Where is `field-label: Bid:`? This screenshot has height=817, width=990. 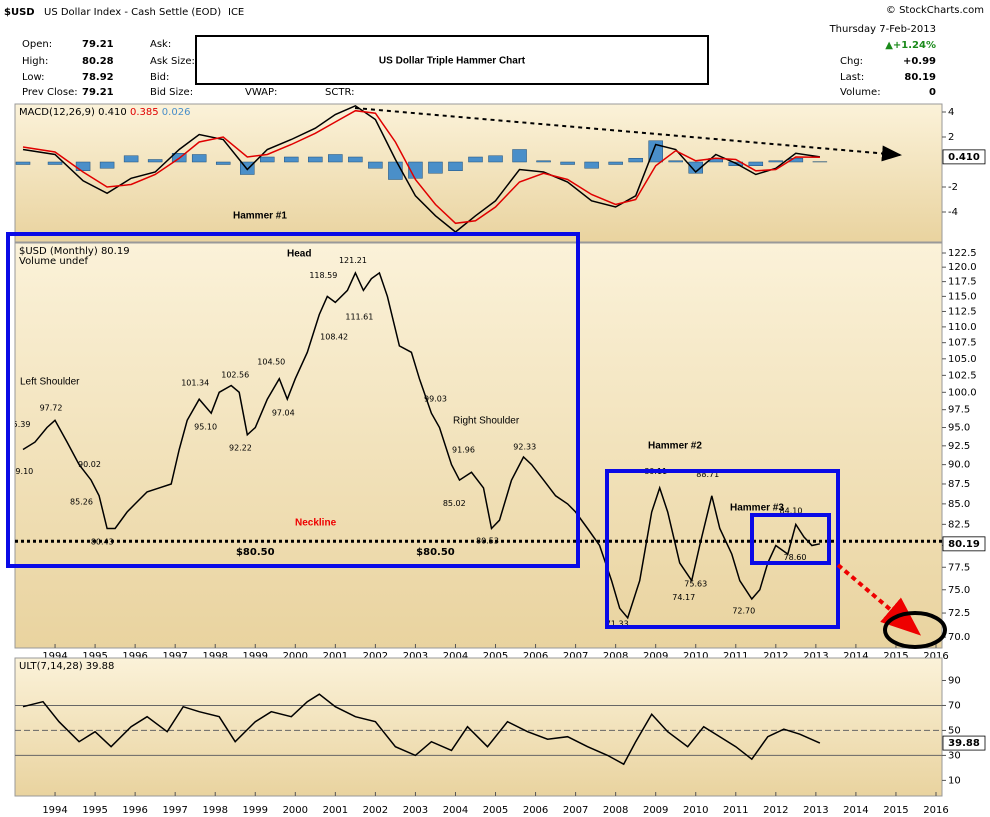
field-label: Bid: is located at coordinates (159, 77).